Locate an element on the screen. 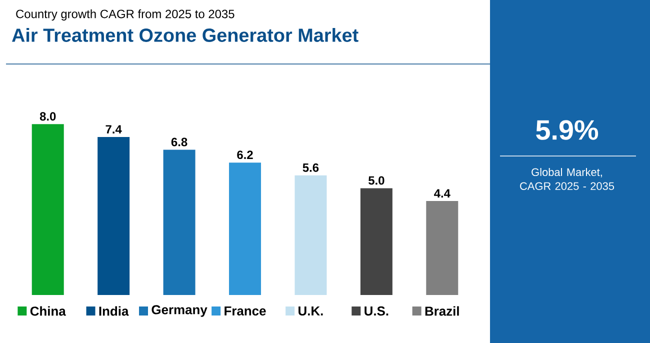 The image size is (650, 343). text: 5.9% is located at coordinates (567, 130).